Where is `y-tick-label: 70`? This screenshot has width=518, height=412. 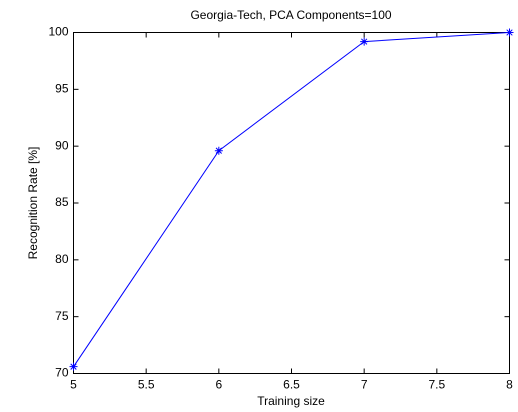 y-tick-label: 70 is located at coordinates (62, 373).